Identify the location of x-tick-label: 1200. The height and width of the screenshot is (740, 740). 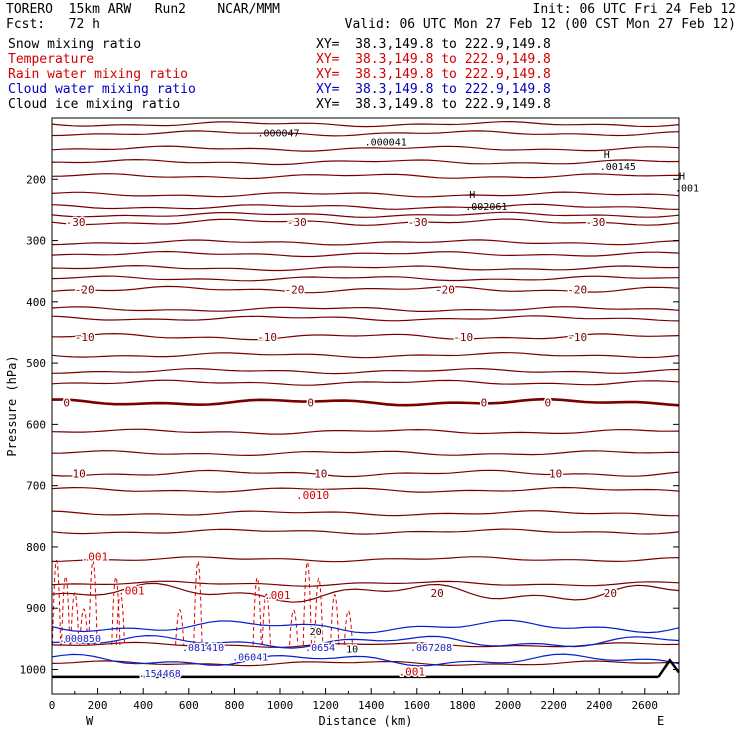
(325, 705).